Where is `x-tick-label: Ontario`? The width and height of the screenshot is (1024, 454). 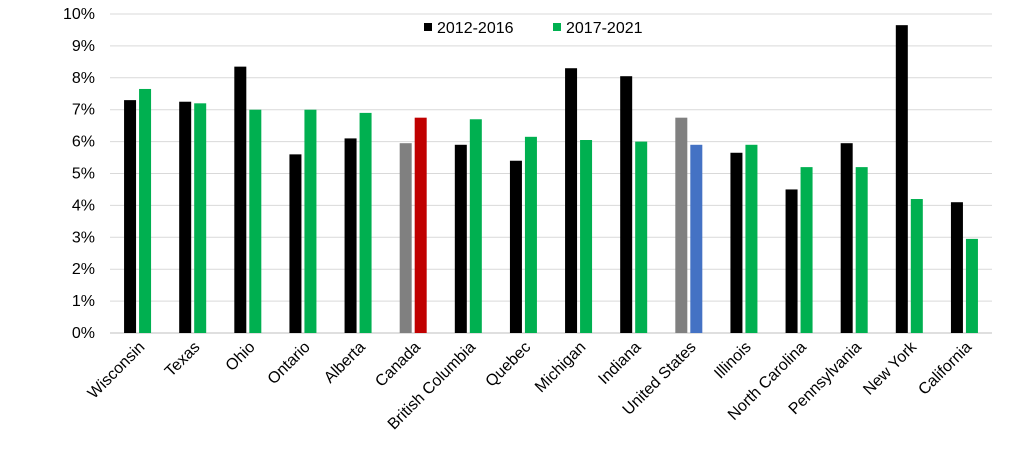
x-tick-label: Ontario is located at coordinates (289, 363).